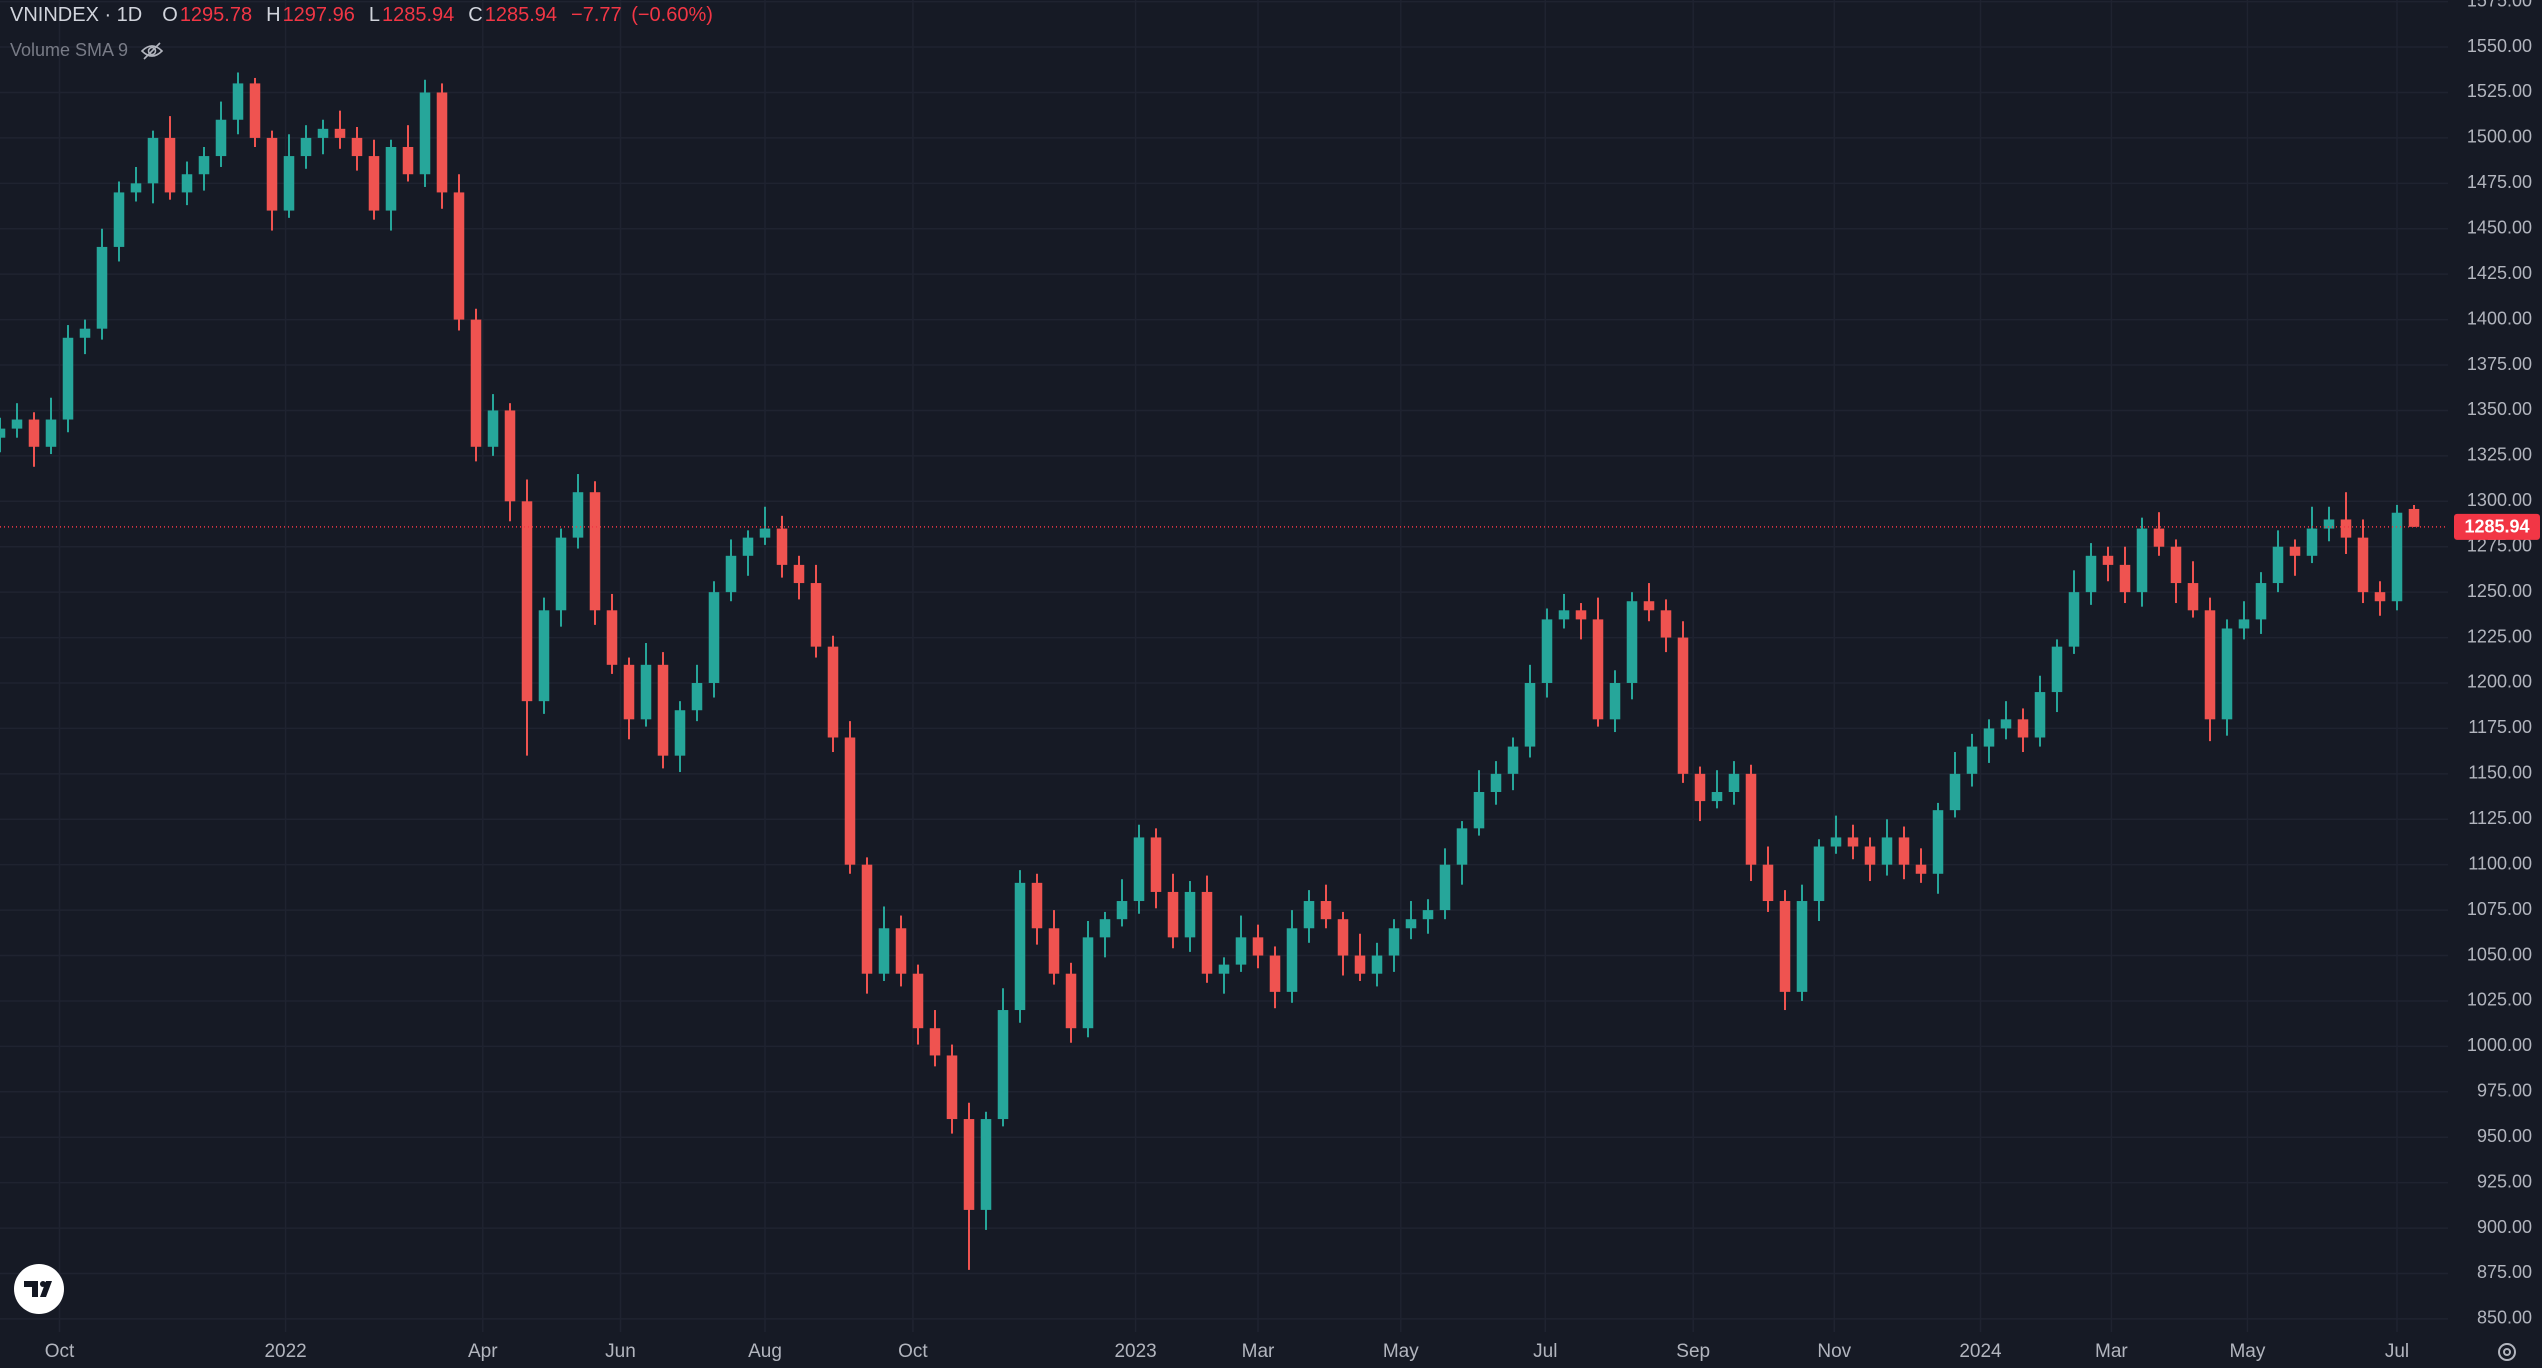  I want to click on x-tick-label: May, so click(2247, 1351).